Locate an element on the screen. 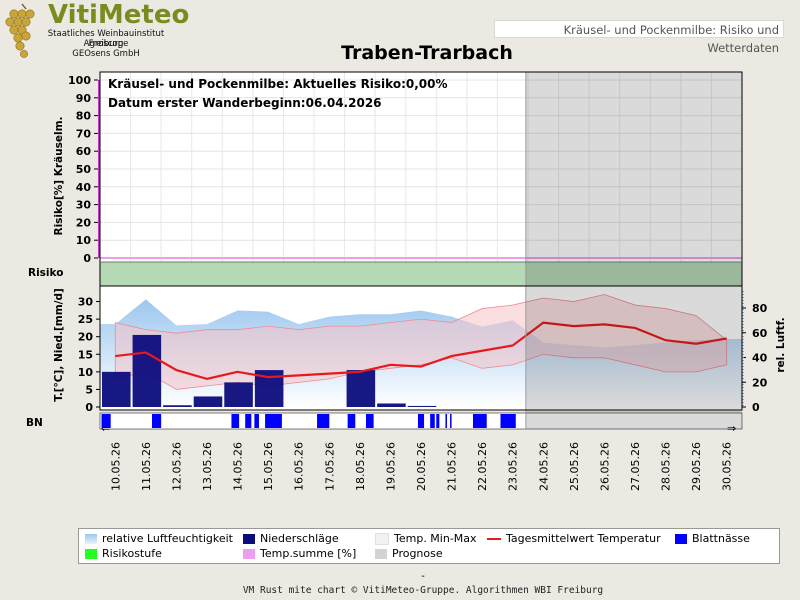  logo-line-3: GEOsens GmbH is located at coordinates (106, 54).